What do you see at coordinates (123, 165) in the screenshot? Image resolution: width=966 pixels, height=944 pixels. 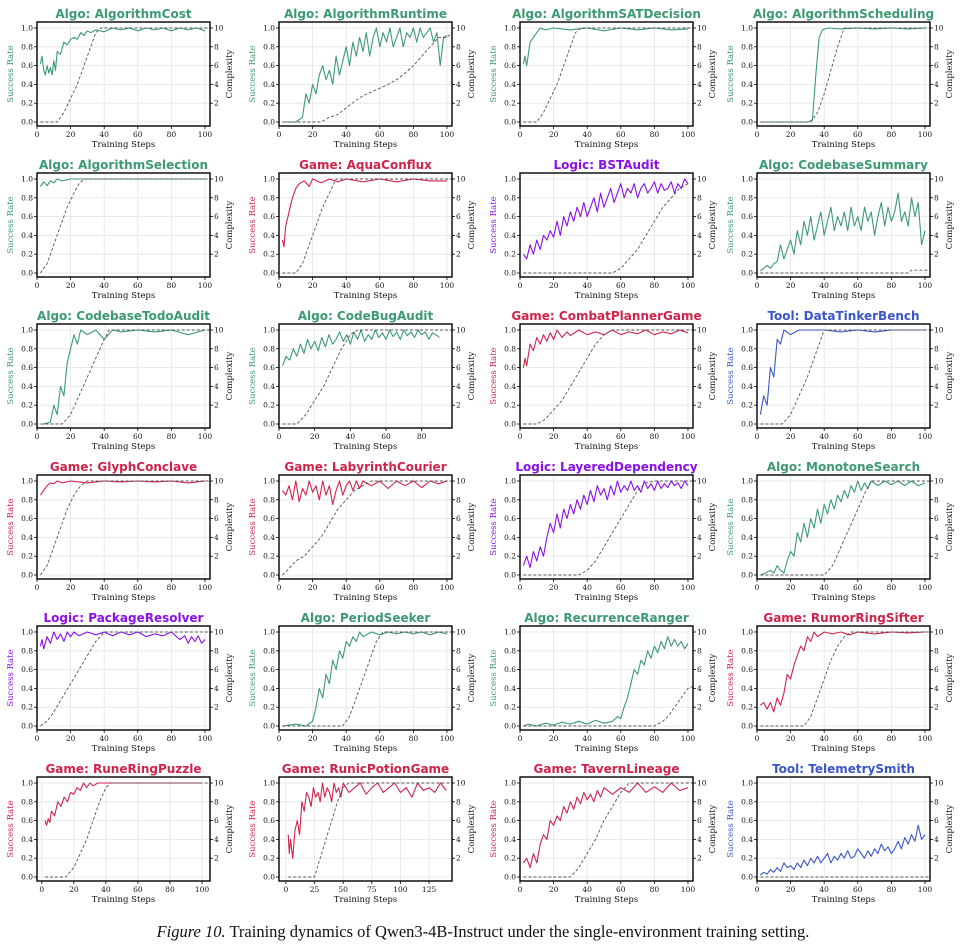 I see `panel-4-title: Algo: AlgorithmSelection` at bounding box center [123, 165].